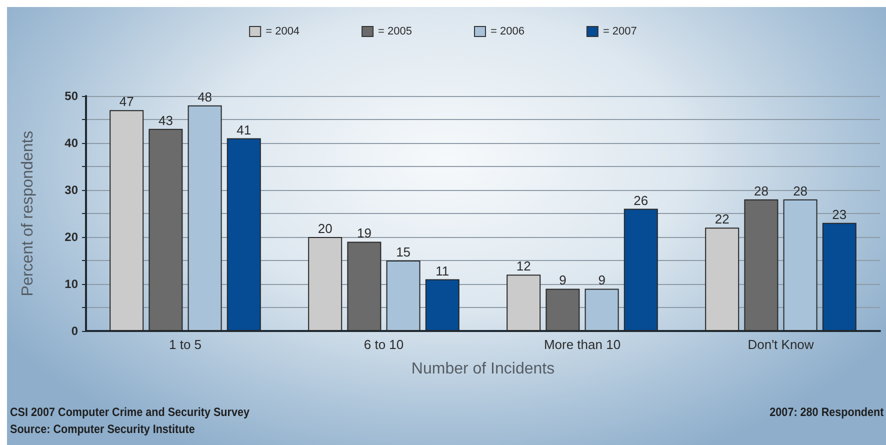 The width and height of the screenshot is (886, 445). What do you see at coordinates (325, 228) in the screenshot?
I see `data-label: 20` at bounding box center [325, 228].